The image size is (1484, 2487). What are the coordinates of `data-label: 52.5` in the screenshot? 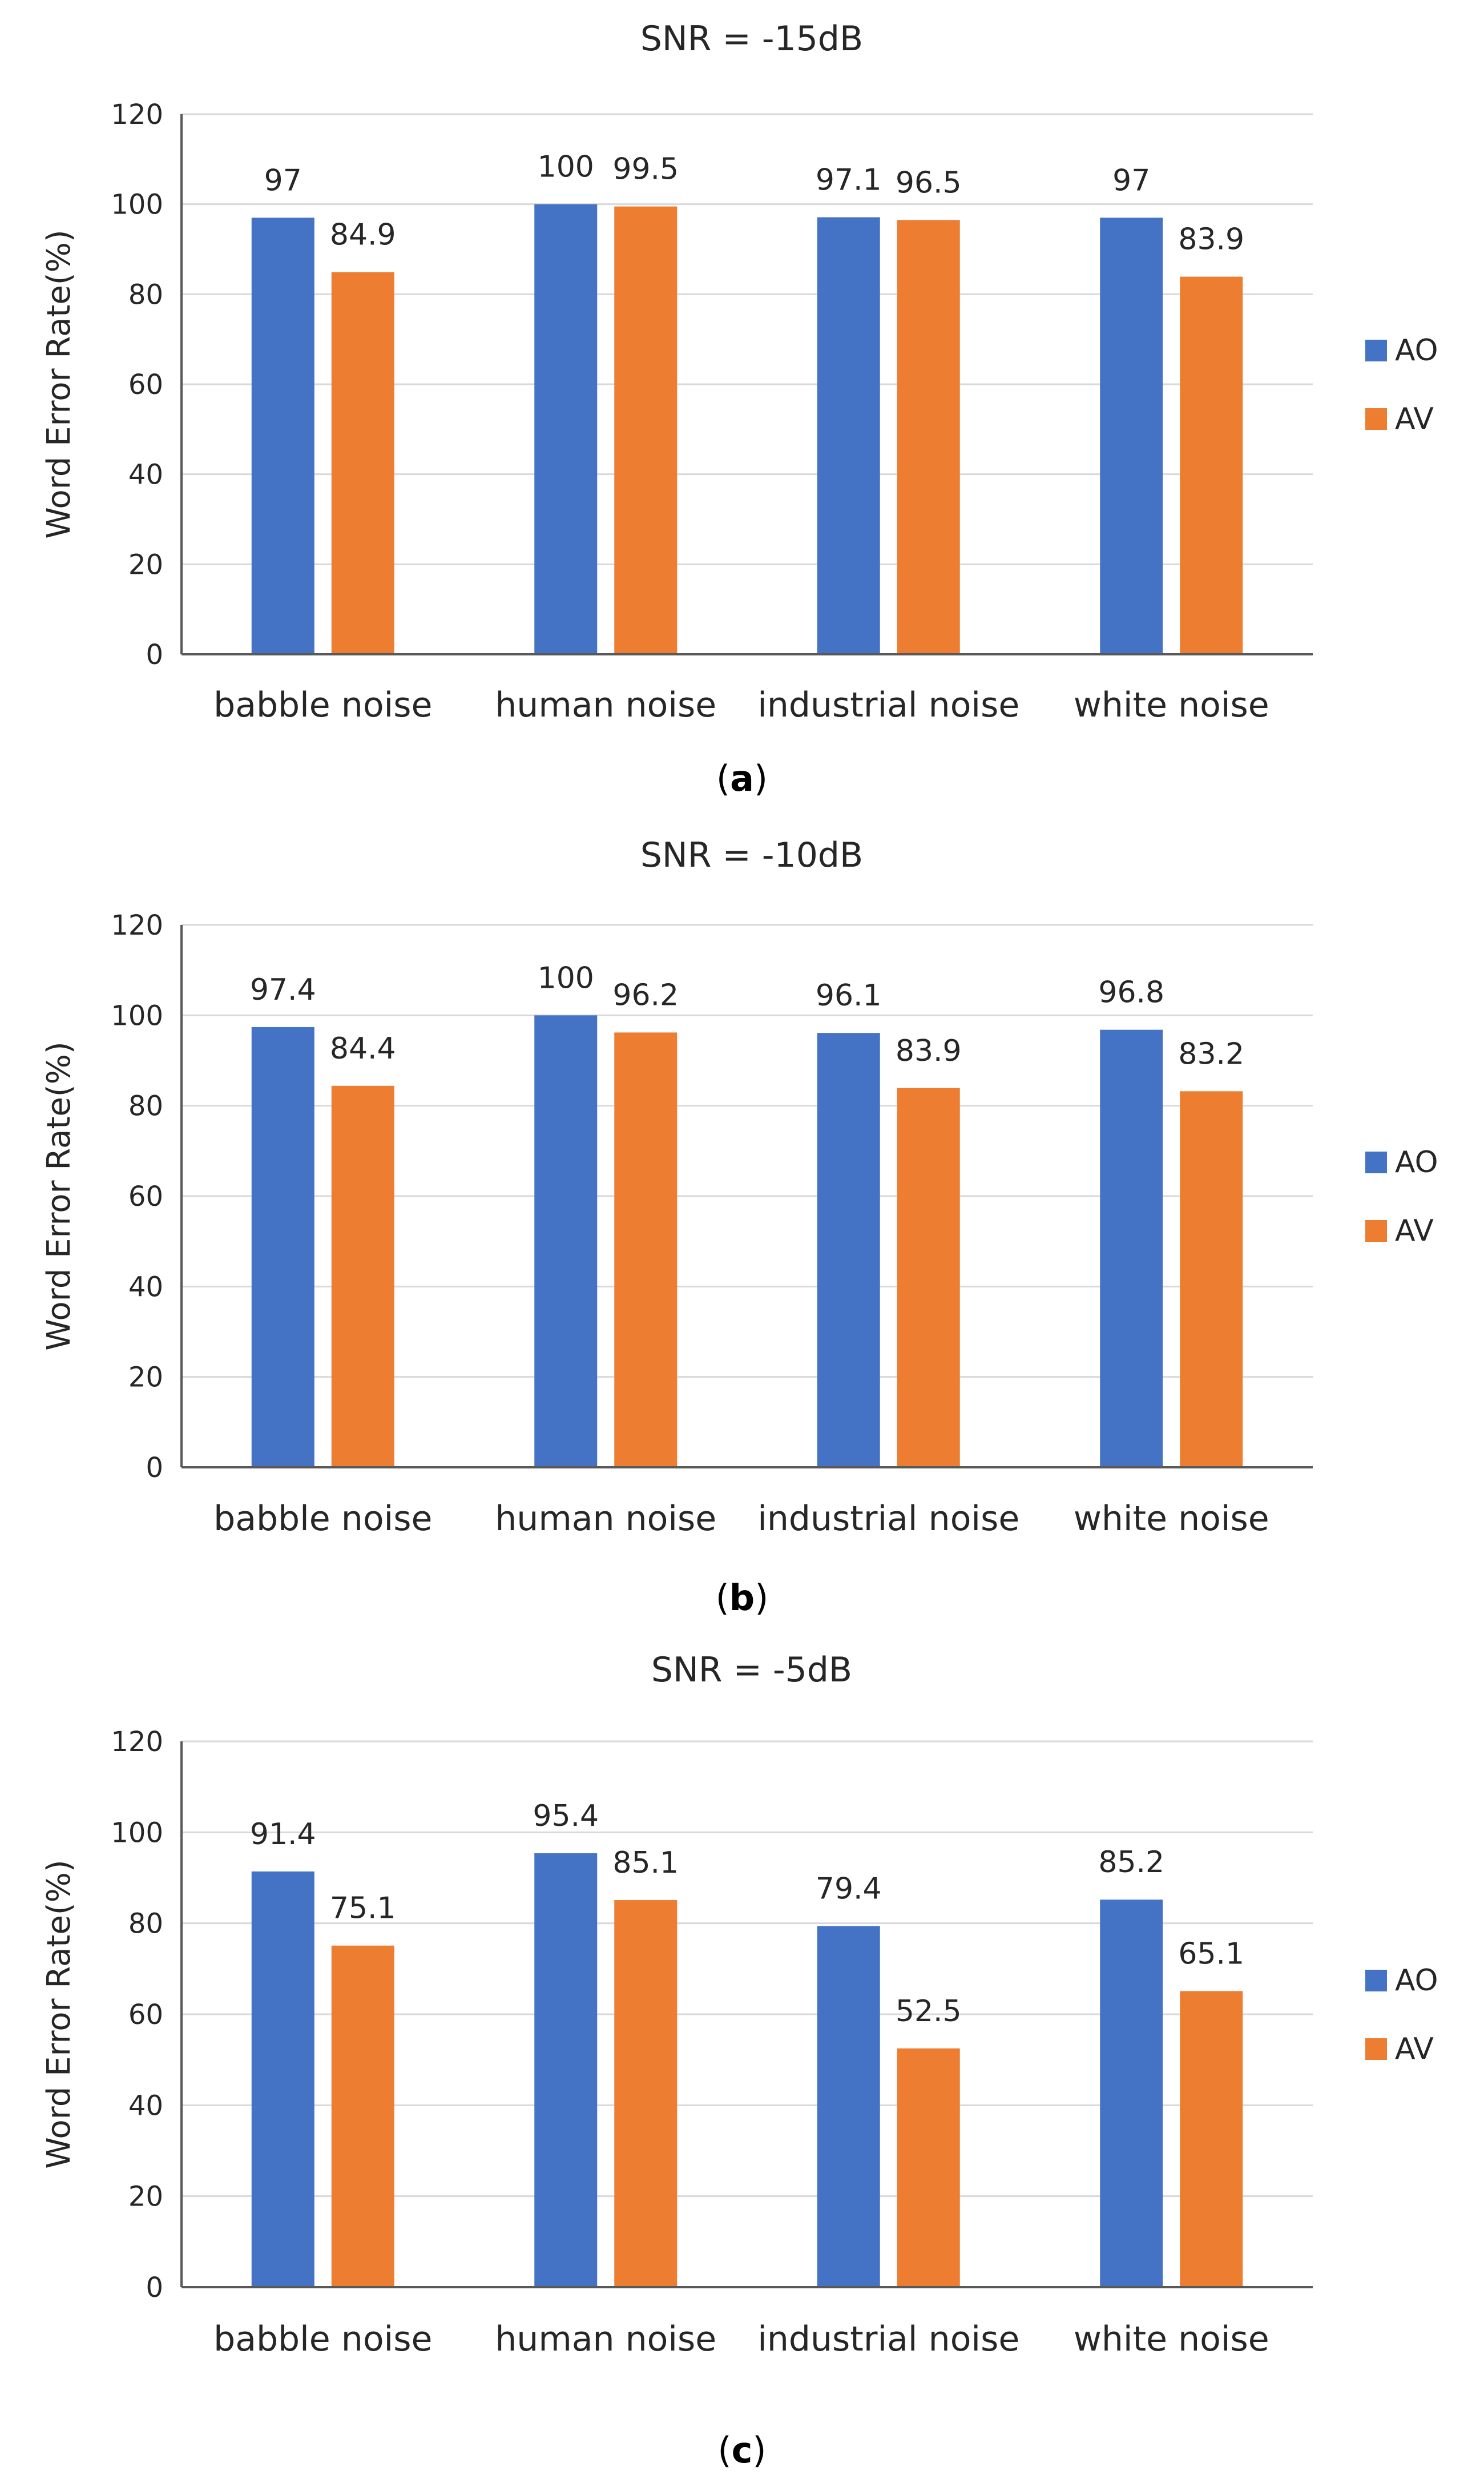 It's located at (929, 2011).